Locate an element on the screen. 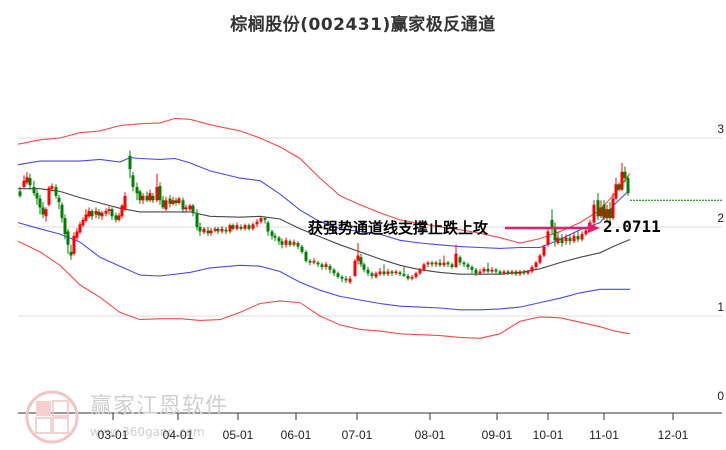 This screenshot has height=450, width=726. y-tick-label: 1 is located at coordinates (720, 307).